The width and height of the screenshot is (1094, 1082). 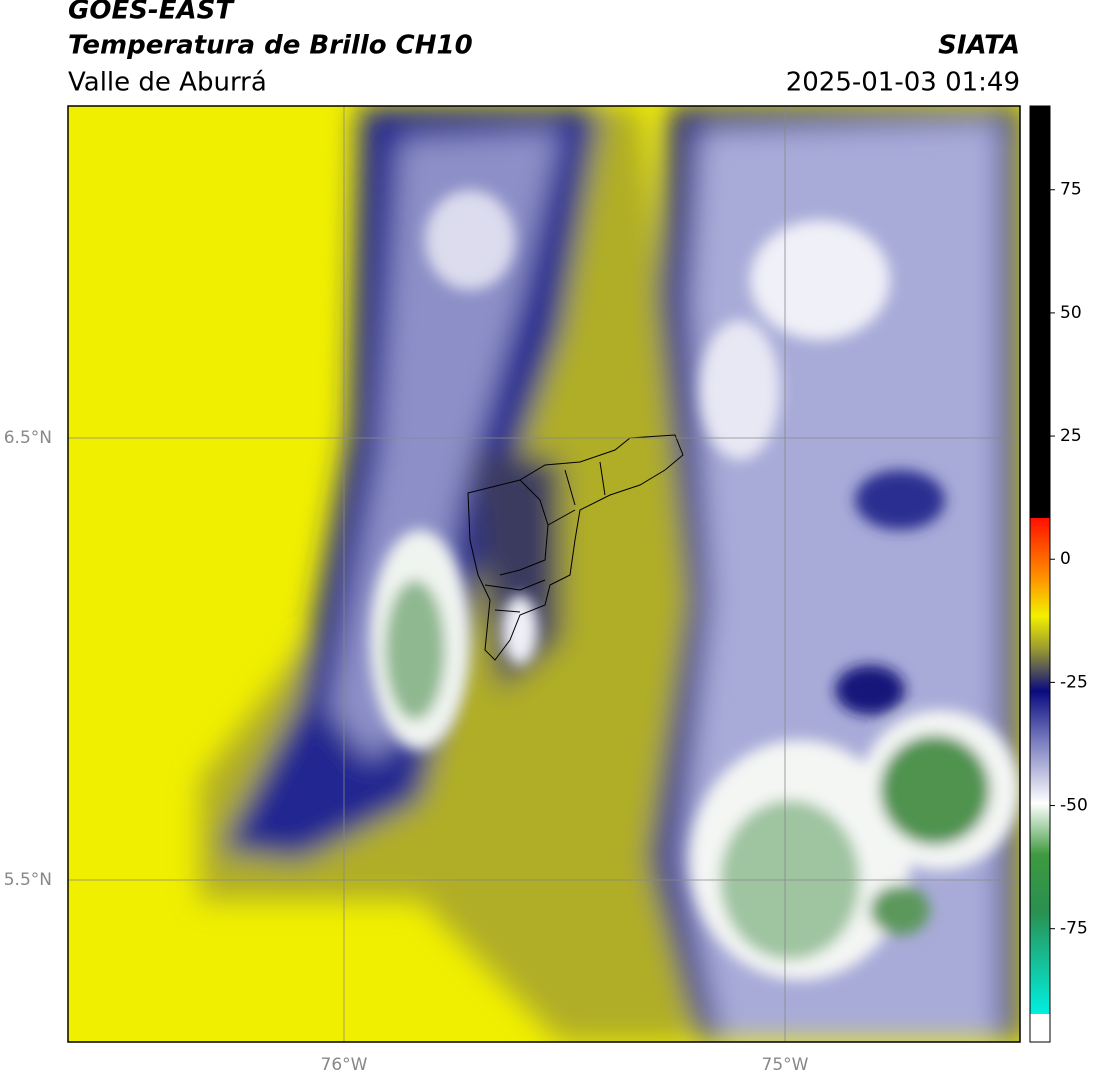 What do you see at coordinates (270, 46) in the screenshot?
I see `product: Temperatura de Brillo CH10` at bounding box center [270, 46].